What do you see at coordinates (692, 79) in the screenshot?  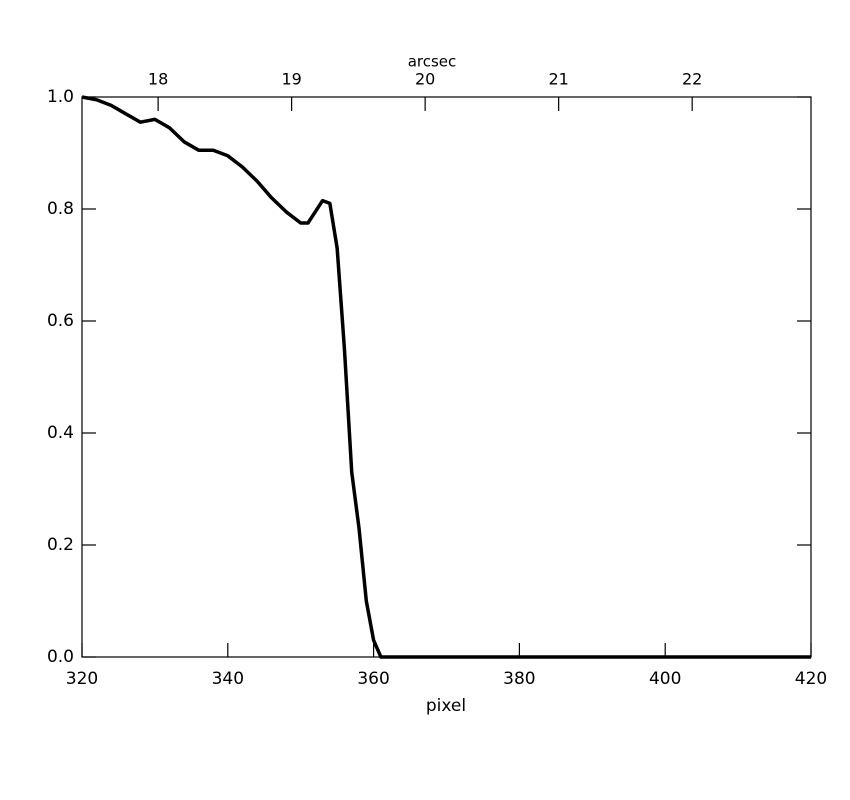 I see `x2-tick-label: 22` at bounding box center [692, 79].